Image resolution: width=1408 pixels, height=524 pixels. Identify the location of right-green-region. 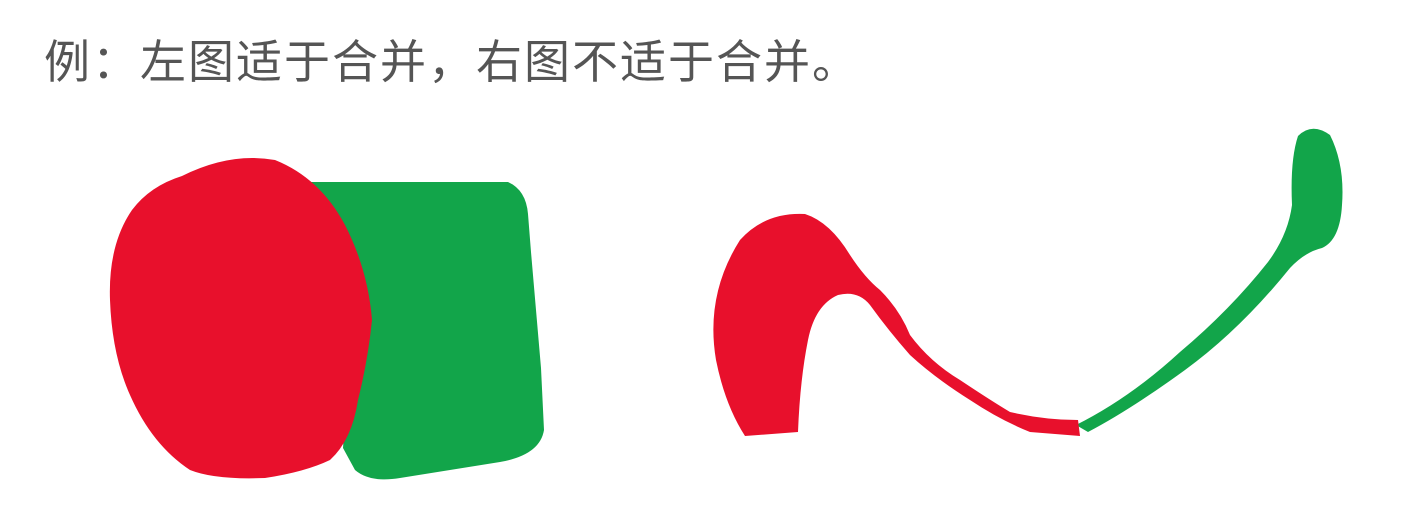
(1209, 280).